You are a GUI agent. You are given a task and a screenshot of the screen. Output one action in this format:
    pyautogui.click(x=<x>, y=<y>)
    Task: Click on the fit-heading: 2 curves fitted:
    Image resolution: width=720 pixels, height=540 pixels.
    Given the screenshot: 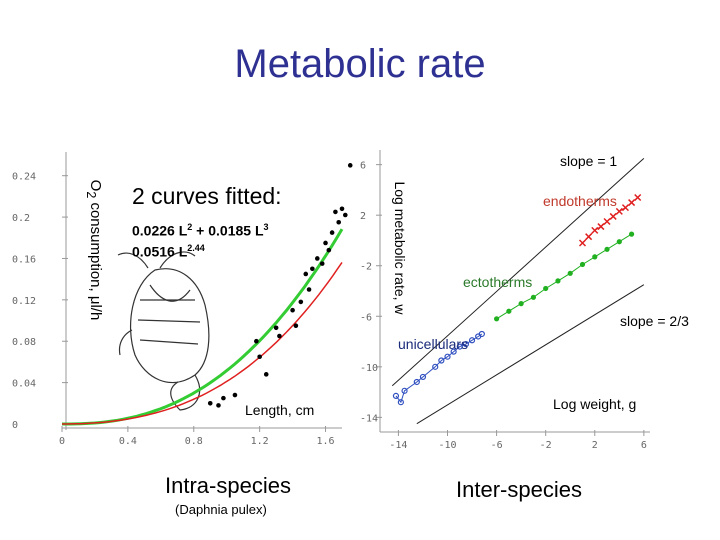 What is the action you would take?
    pyautogui.click(x=207, y=196)
    